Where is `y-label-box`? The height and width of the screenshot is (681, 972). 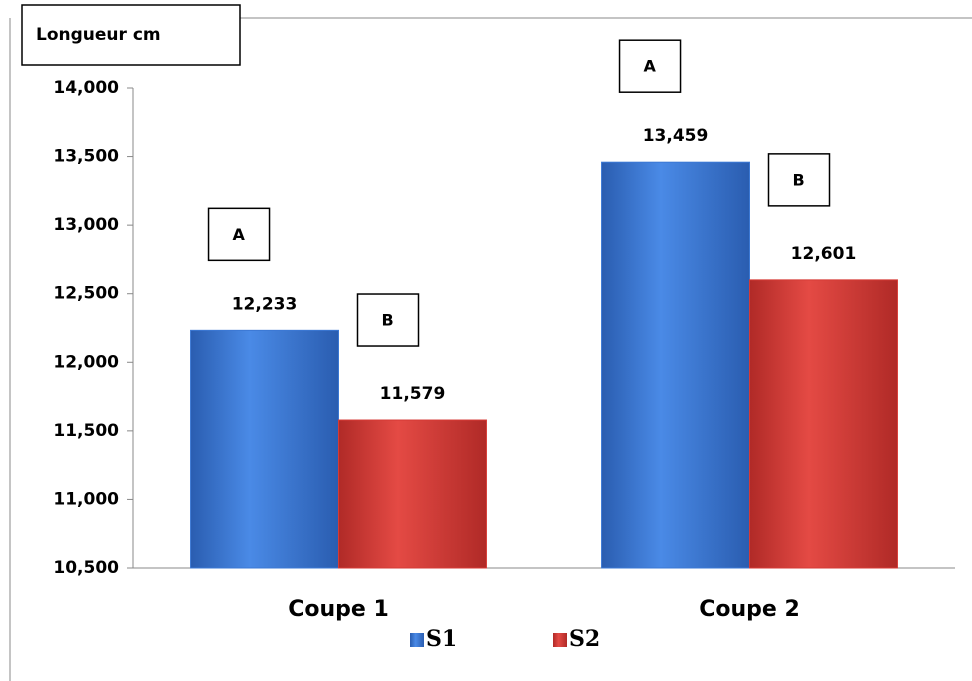 y-label-box is located at coordinates (131, 35).